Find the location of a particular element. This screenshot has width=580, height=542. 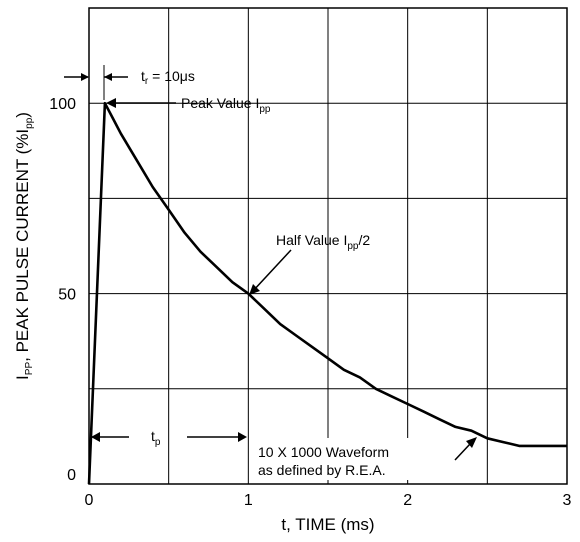

y-tick-label: 0 is located at coordinates (71, 475).